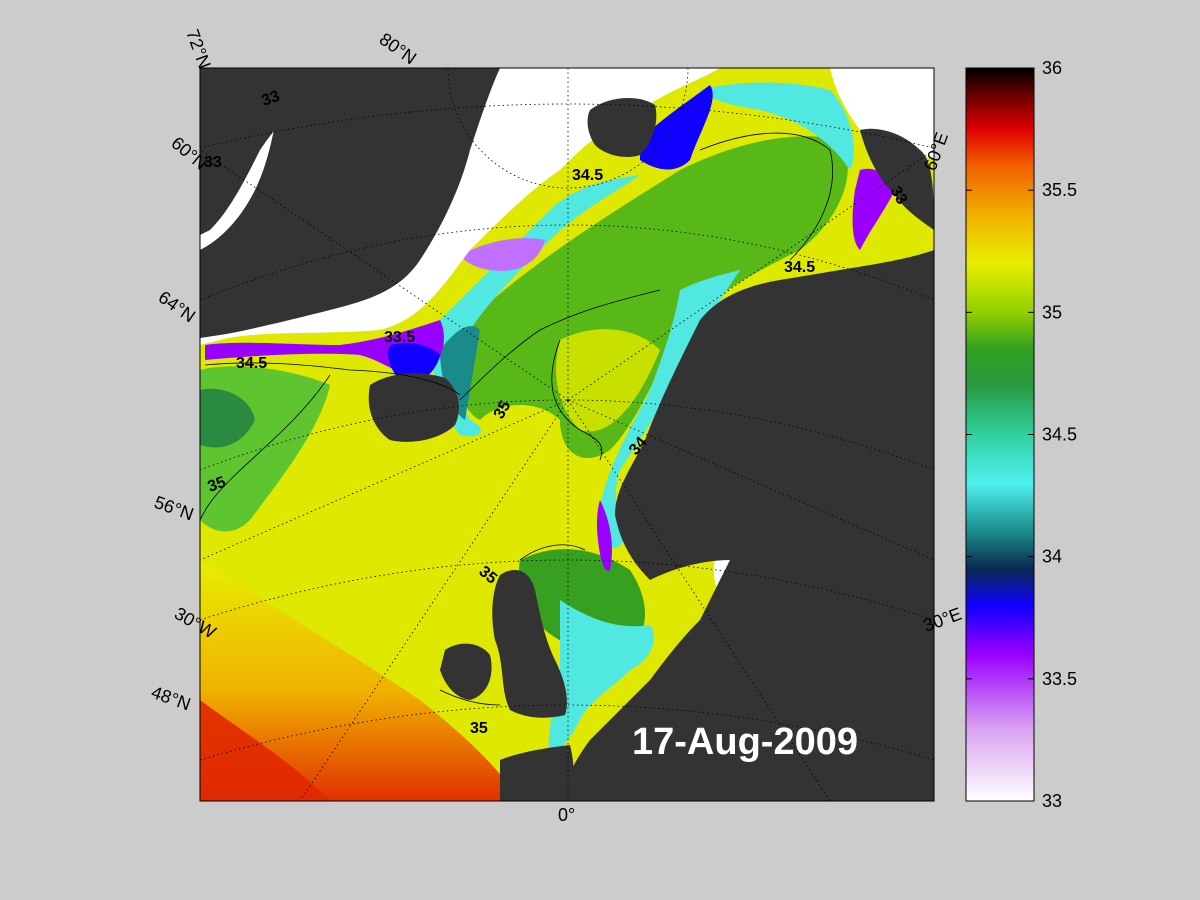  What do you see at coordinates (198, 49) in the screenshot?
I see `lat-label-72n: 72°N` at bounding box center [198, 49].